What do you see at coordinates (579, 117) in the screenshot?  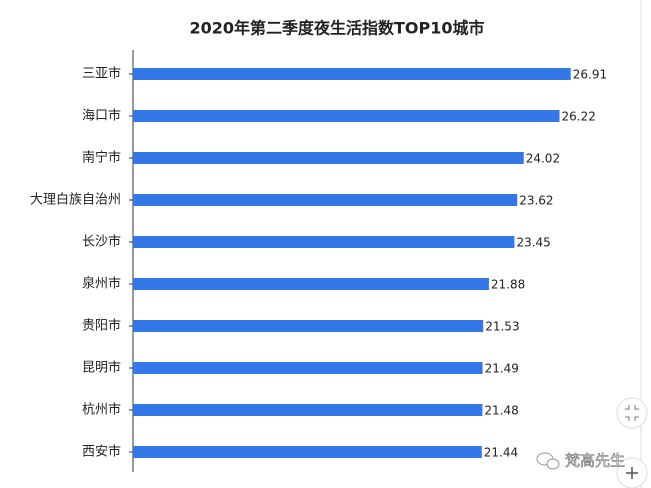 I see `value-label: 26.22` at bounding box center [579, 117].